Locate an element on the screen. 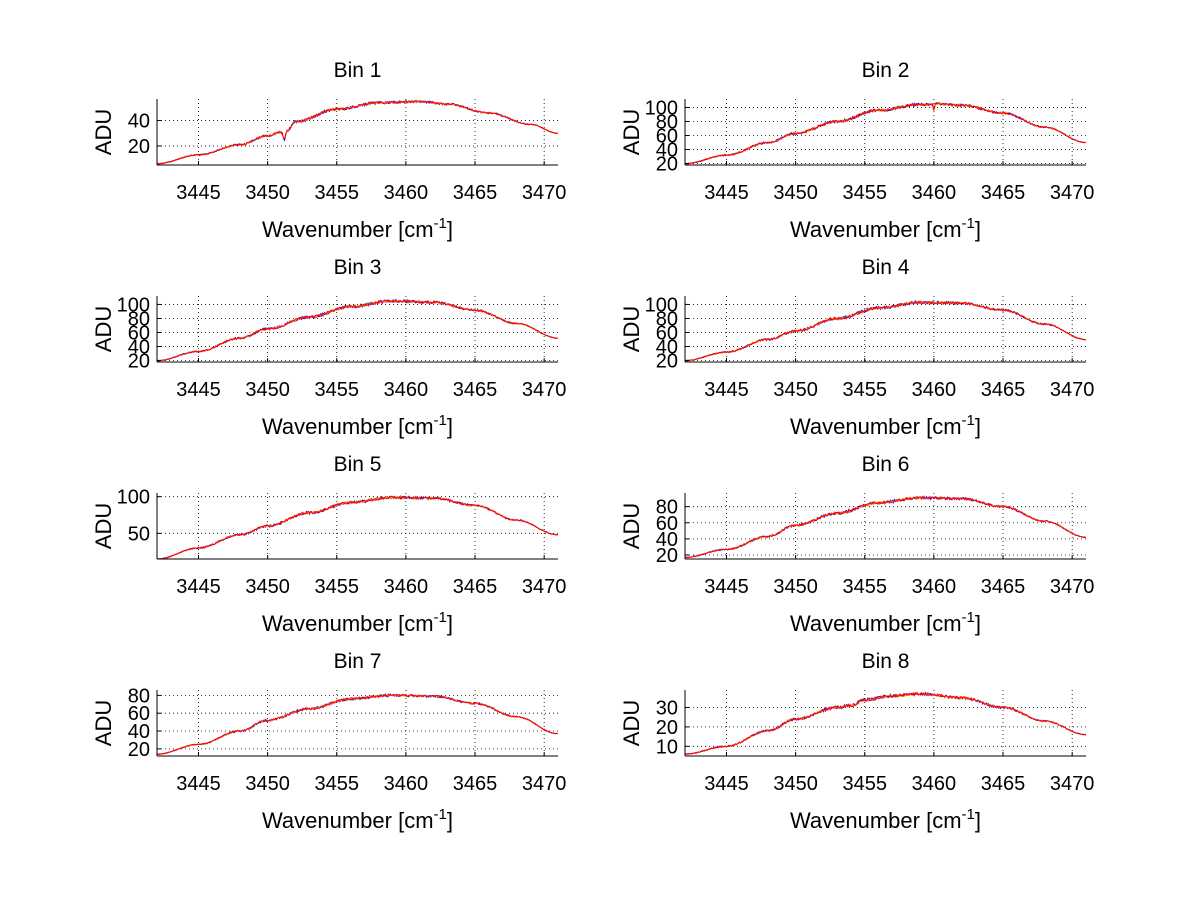 The height and width of the screenshot is (901, 1200). subplot-title: Bin 7 is located at coordinates (358, 661).